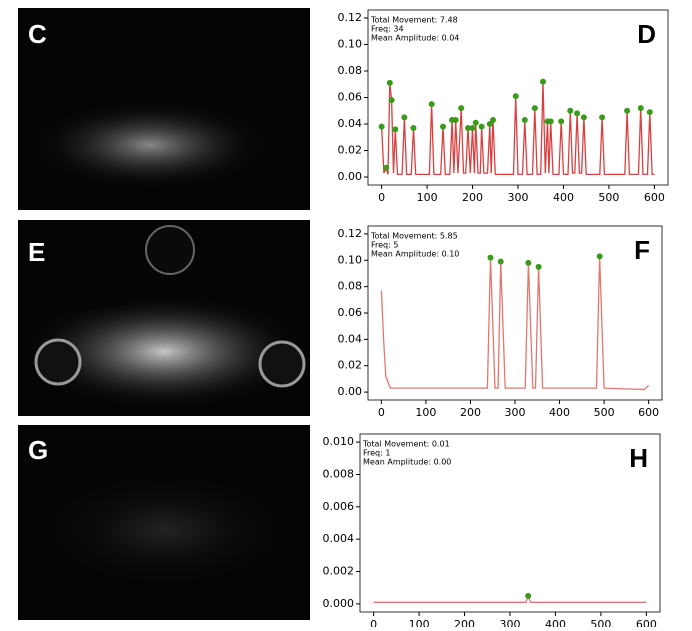 This screenshot has height=631, width=692. Describe the element at coordinates (387, 29) in the screenshot. I see `annotation: Freq: 34` at that location.